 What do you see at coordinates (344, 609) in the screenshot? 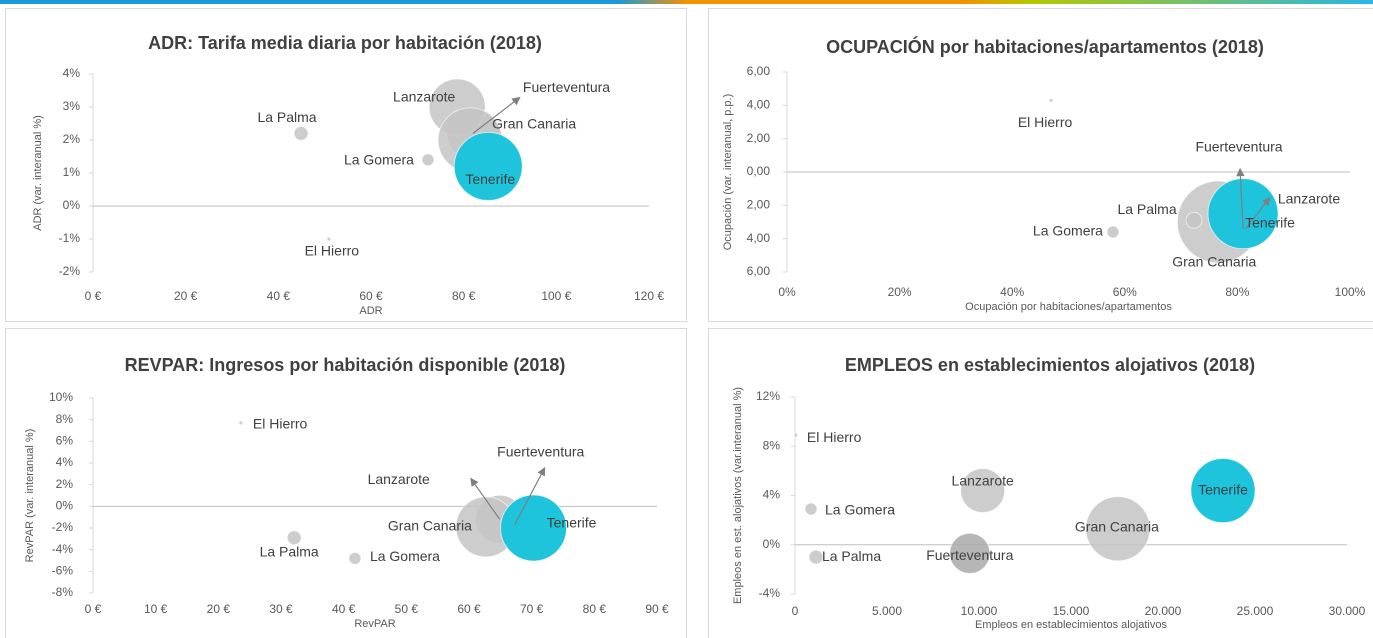
I see `x-tick-label: 40 €` at bounding box center [344, 609].